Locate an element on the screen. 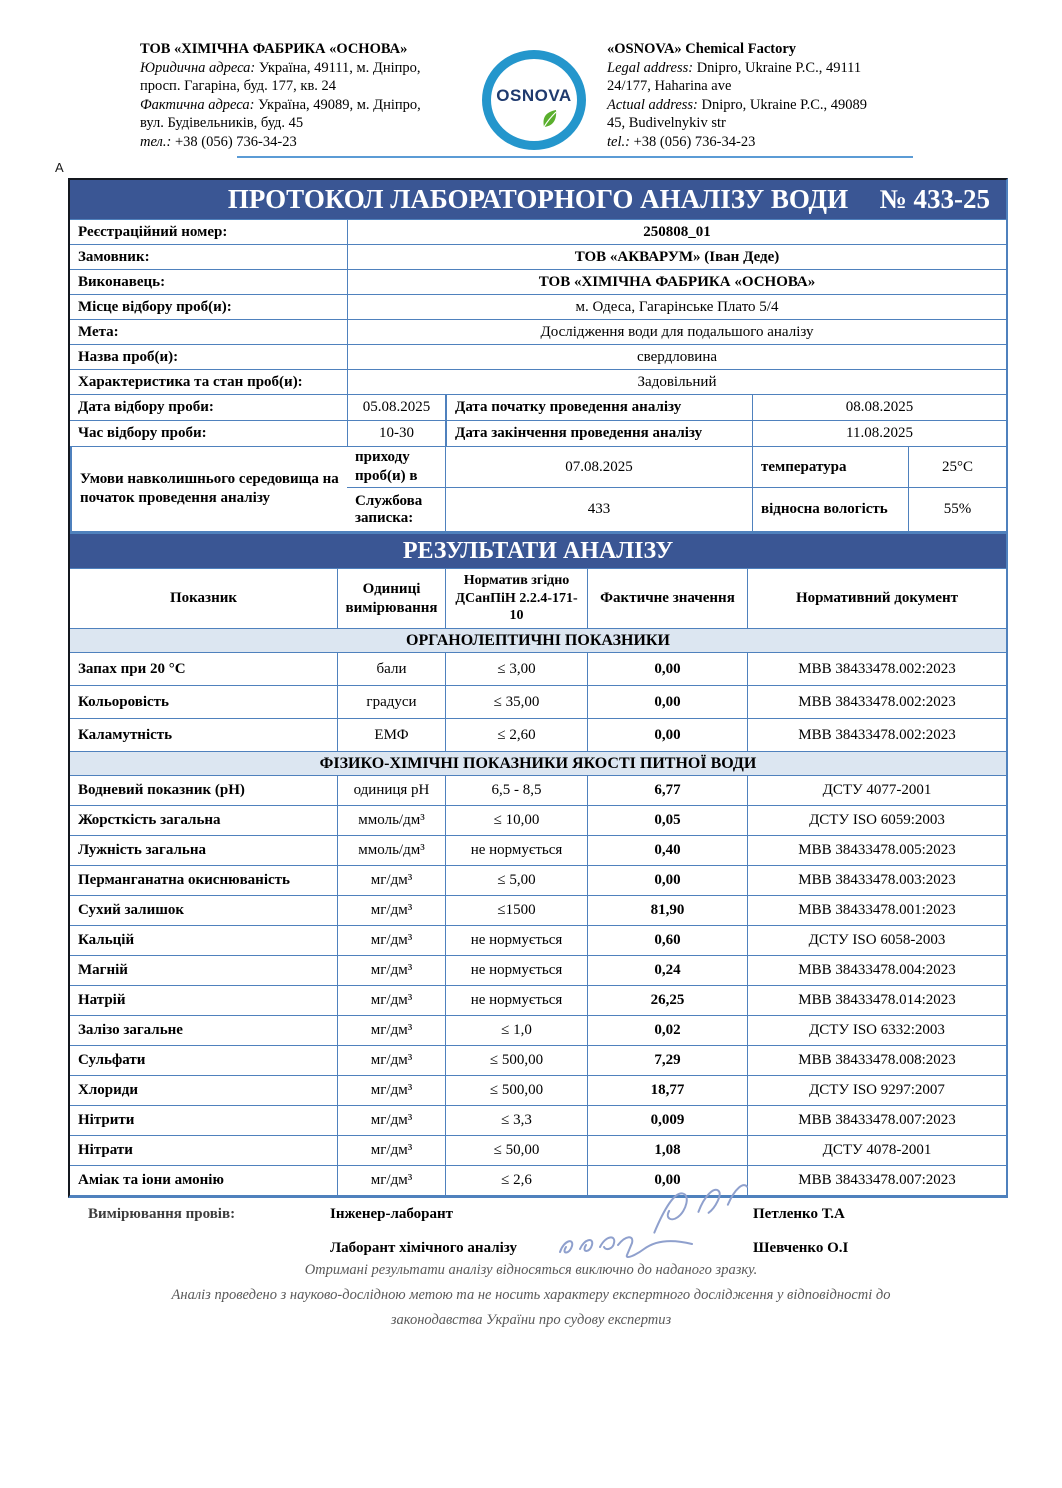 The height and width of the screenshot is (1488, 1062). parameter-actual: 0,05 is located at coordinates (667, 820).